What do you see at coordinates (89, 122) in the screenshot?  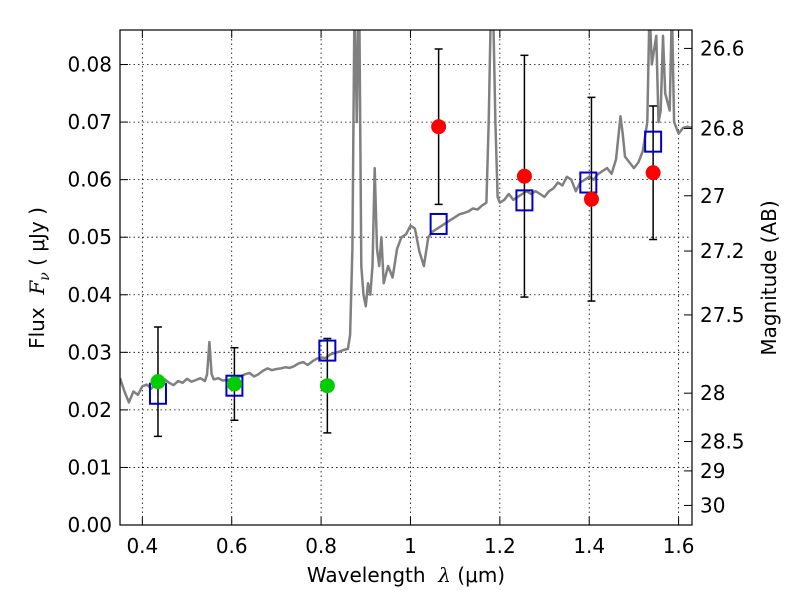 I see `y-tick-label: 0.07` at bounding box center [89, 122].